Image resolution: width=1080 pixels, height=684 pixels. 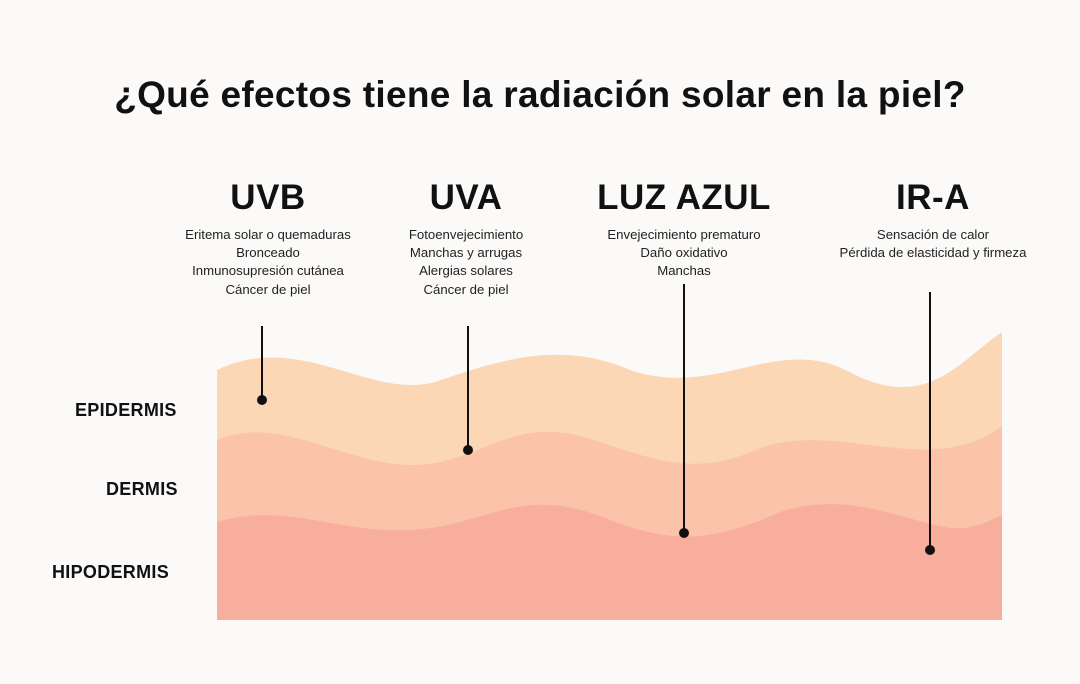 I want to click on uva-penetration-line, so click(x=468, y=390).